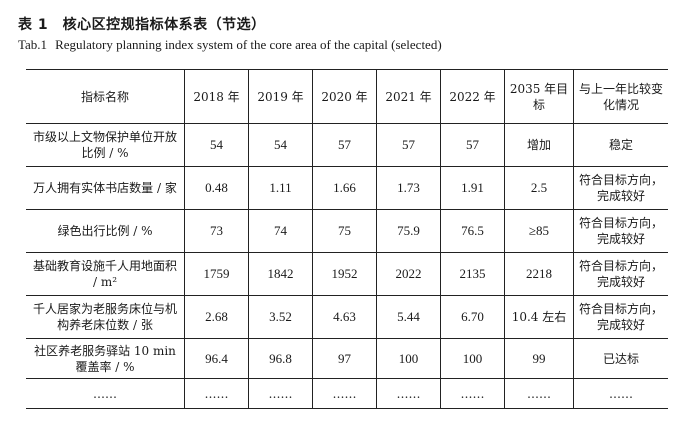 This screenshot has height=427, width=687. Describe the element at coordinates (344, 274) in the screenshot. I see `cell-value: 1952` at that location.